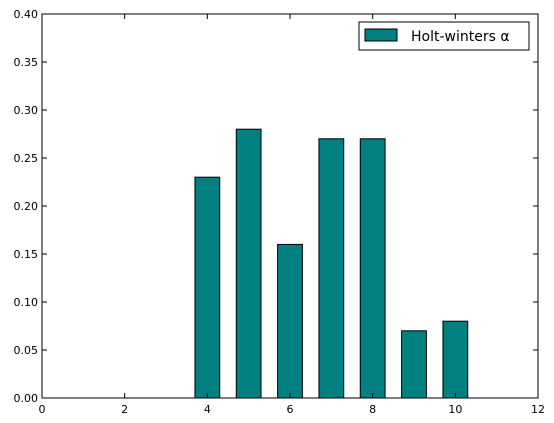  I want to click on x-tick-label: 4, so click(207, 409).